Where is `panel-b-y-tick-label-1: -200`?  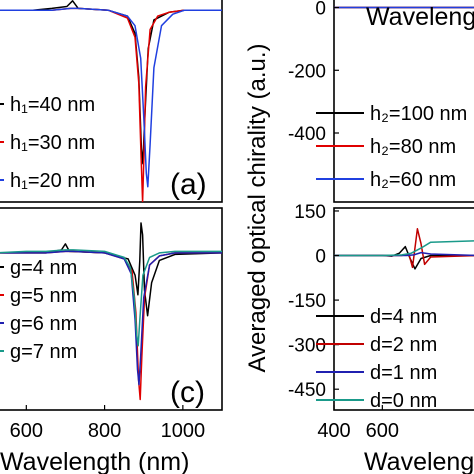 panel-b-y-tick-label-1: -200 is located at coordinates (307, 71).